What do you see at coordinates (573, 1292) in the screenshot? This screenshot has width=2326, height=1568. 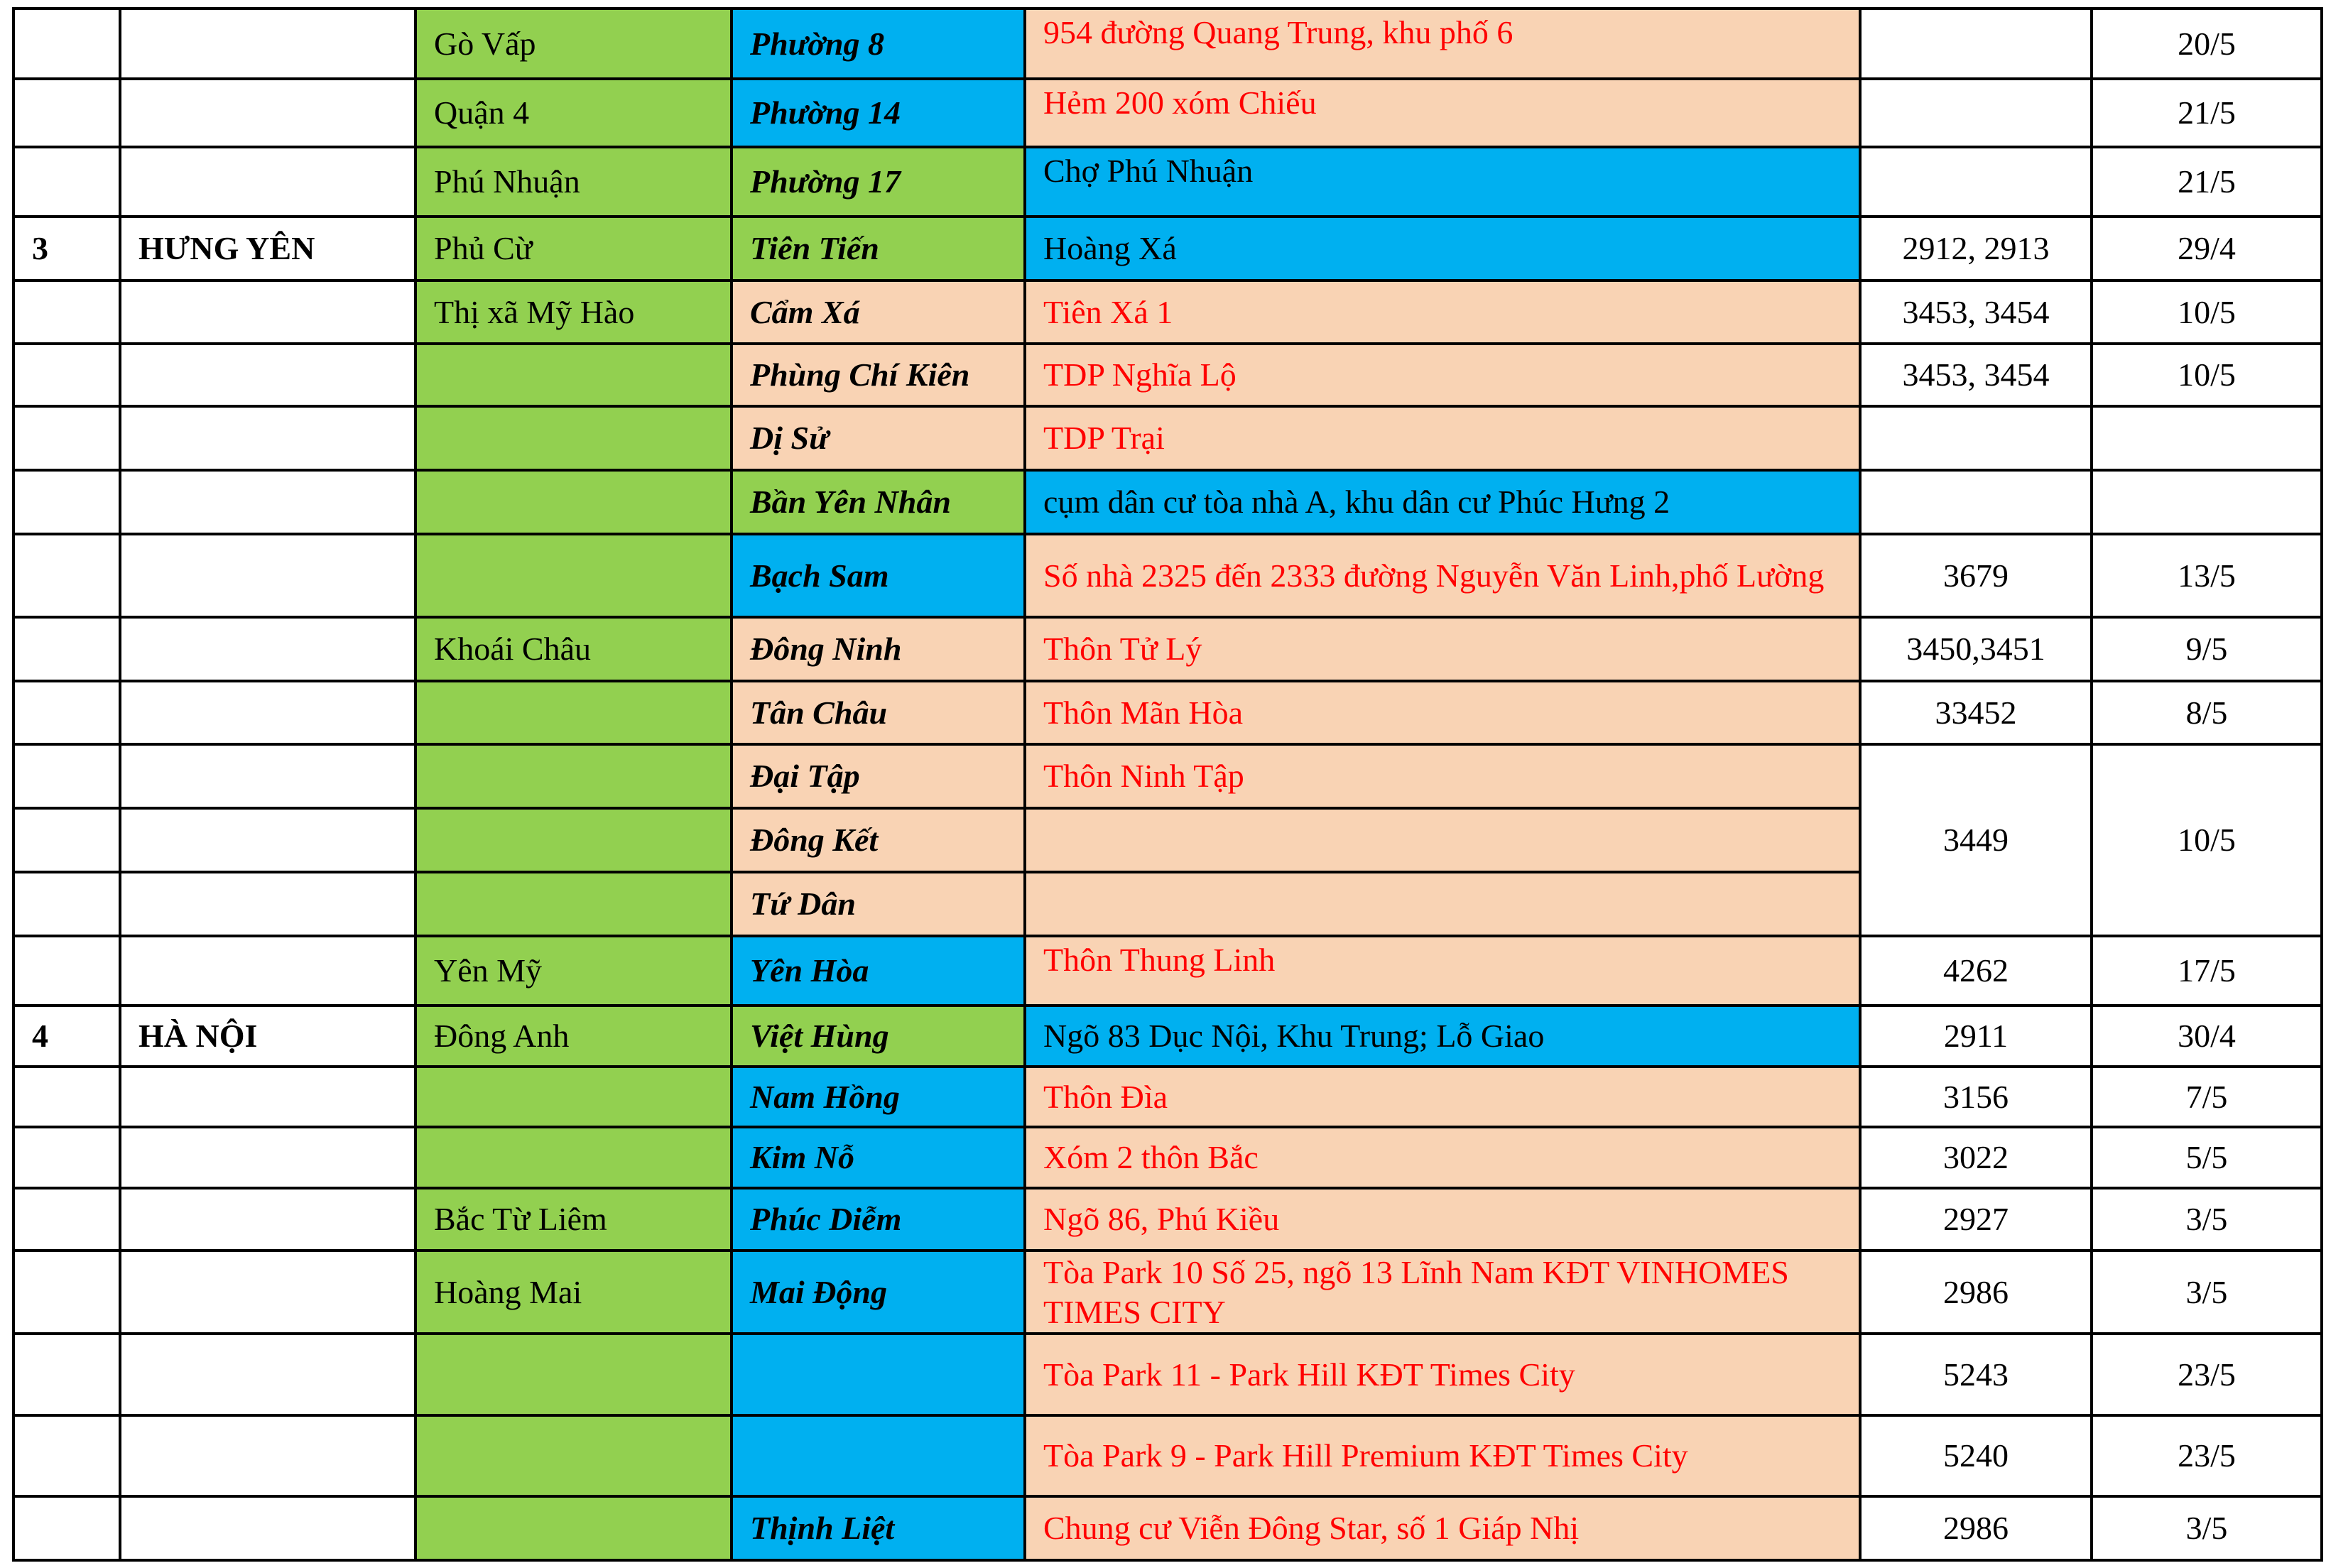 I see `cell-district: Hoàng Mai` at bounding box center [573, 1292].